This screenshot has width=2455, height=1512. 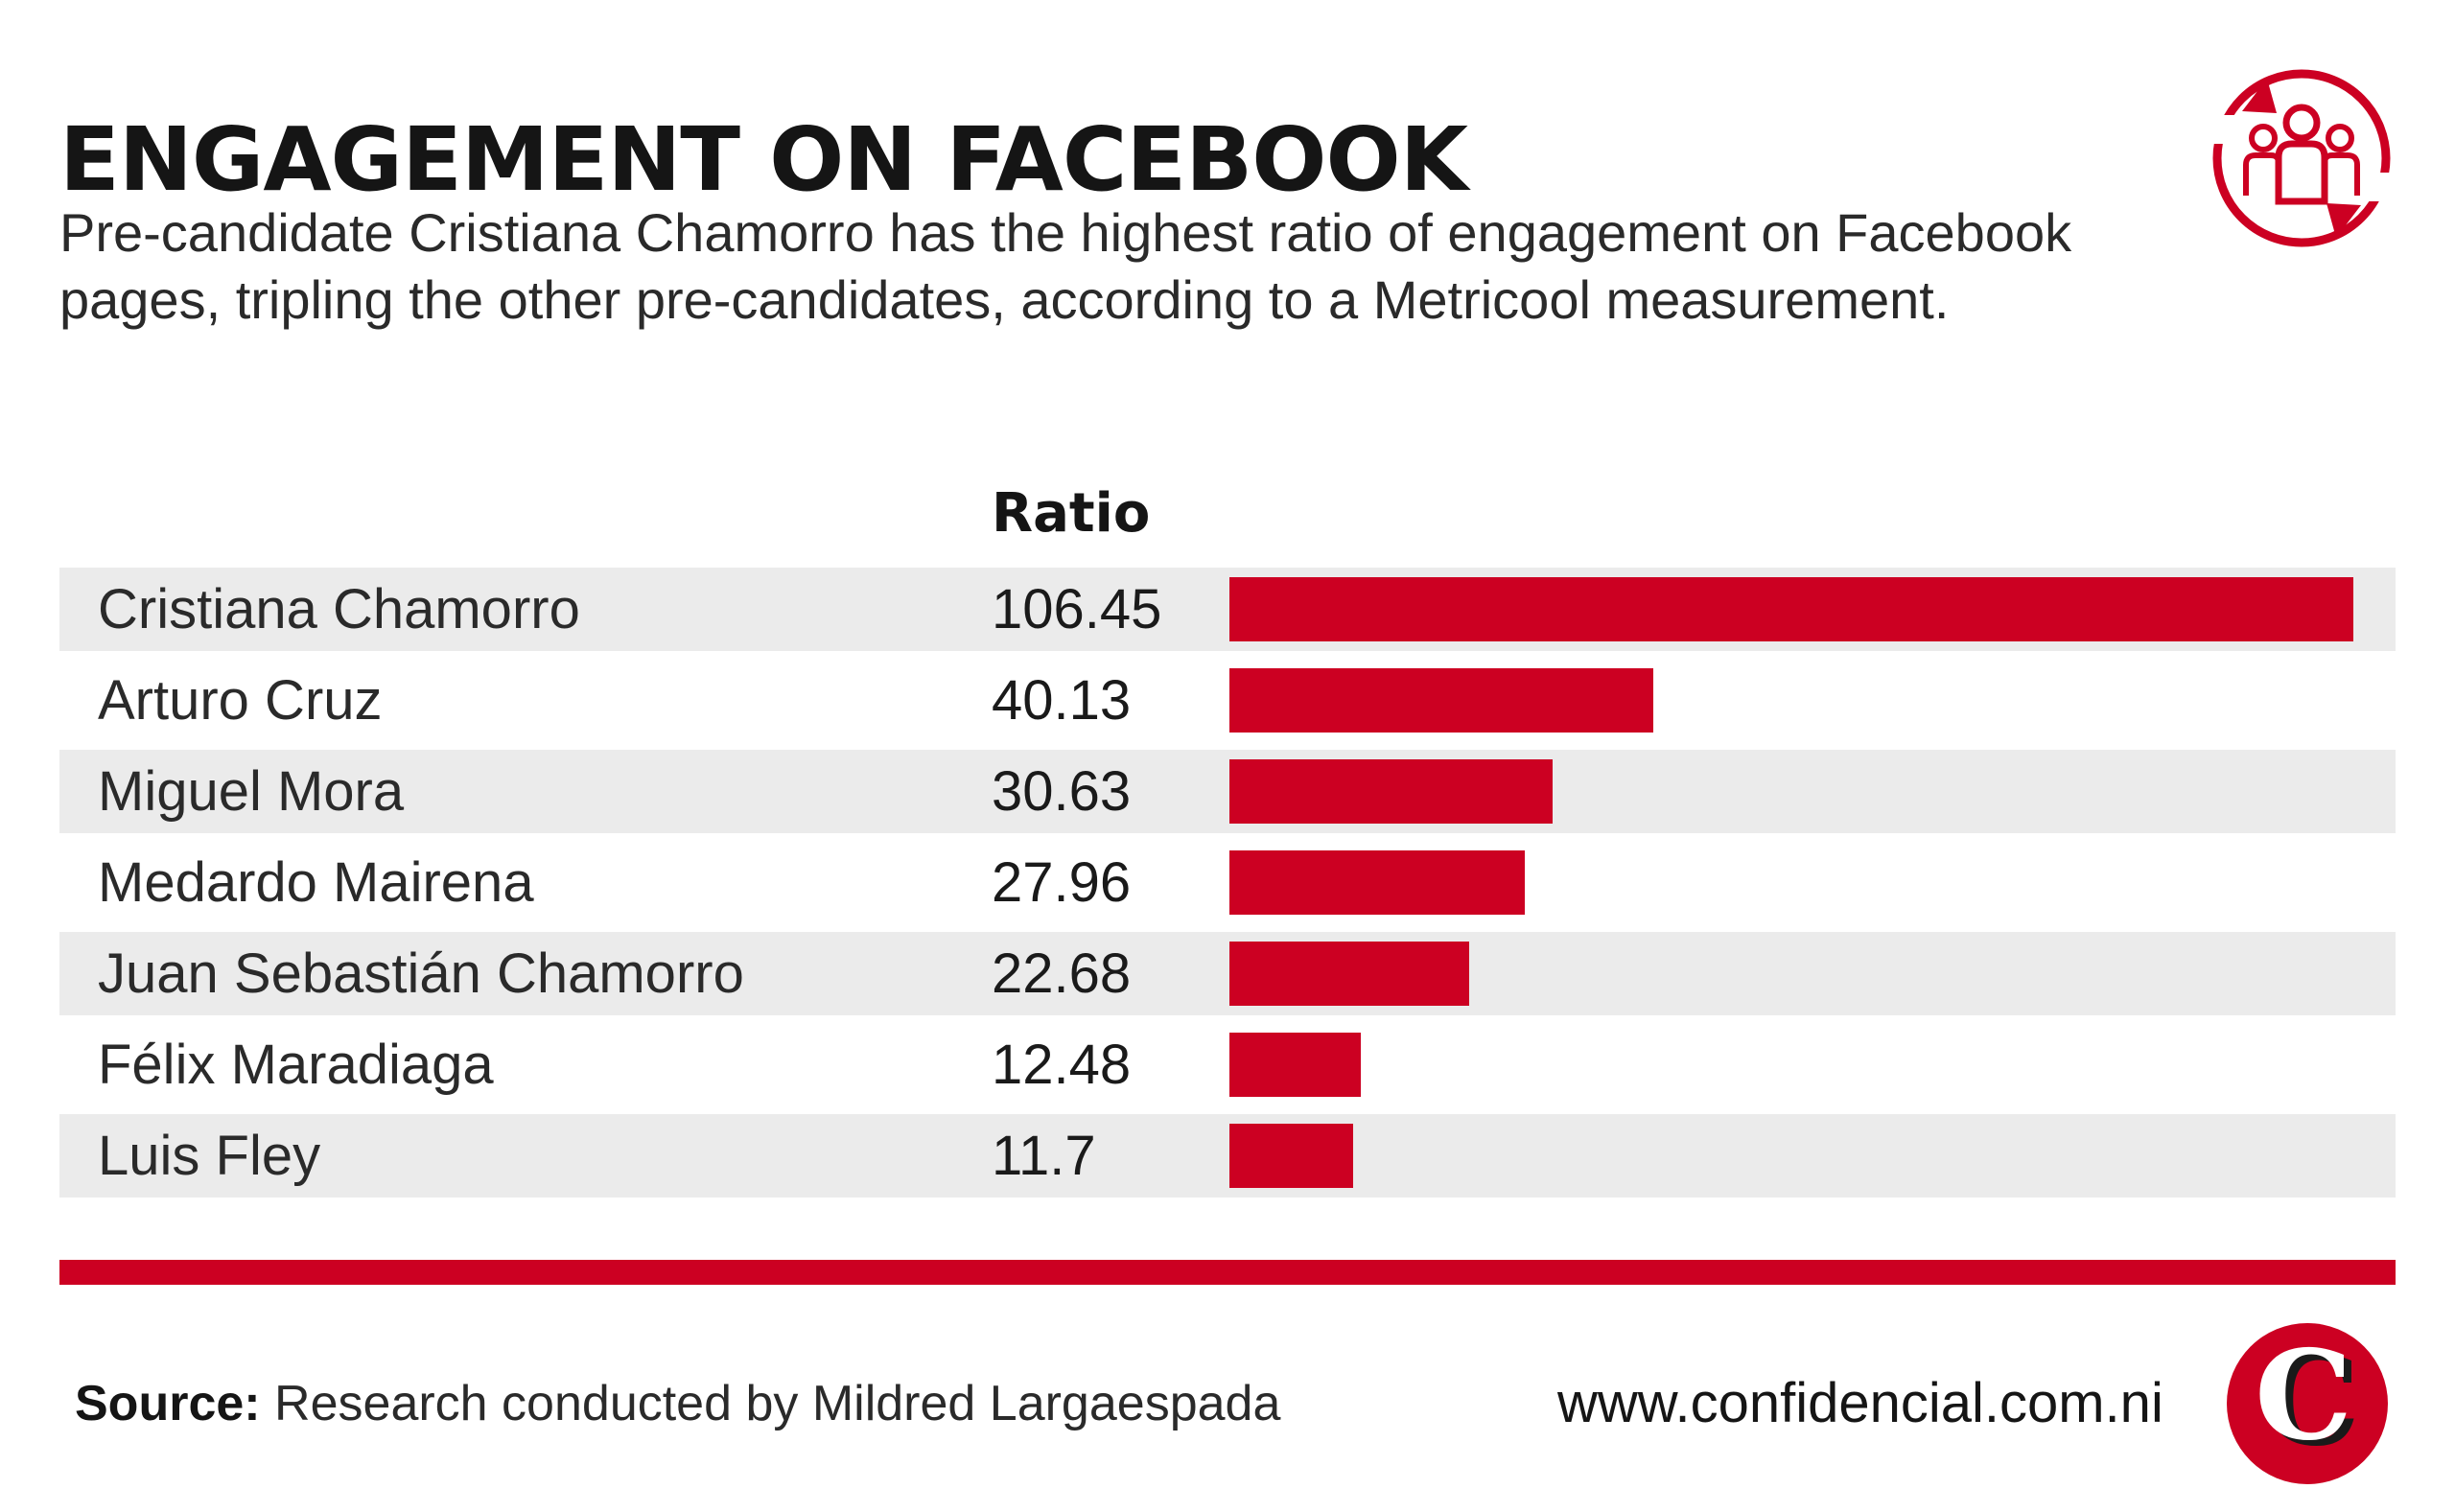 What do you see at coordinates (209, 1156) in the screenshot?
I see `category-label: Luis Fley` at bounding box center [209, 1156].